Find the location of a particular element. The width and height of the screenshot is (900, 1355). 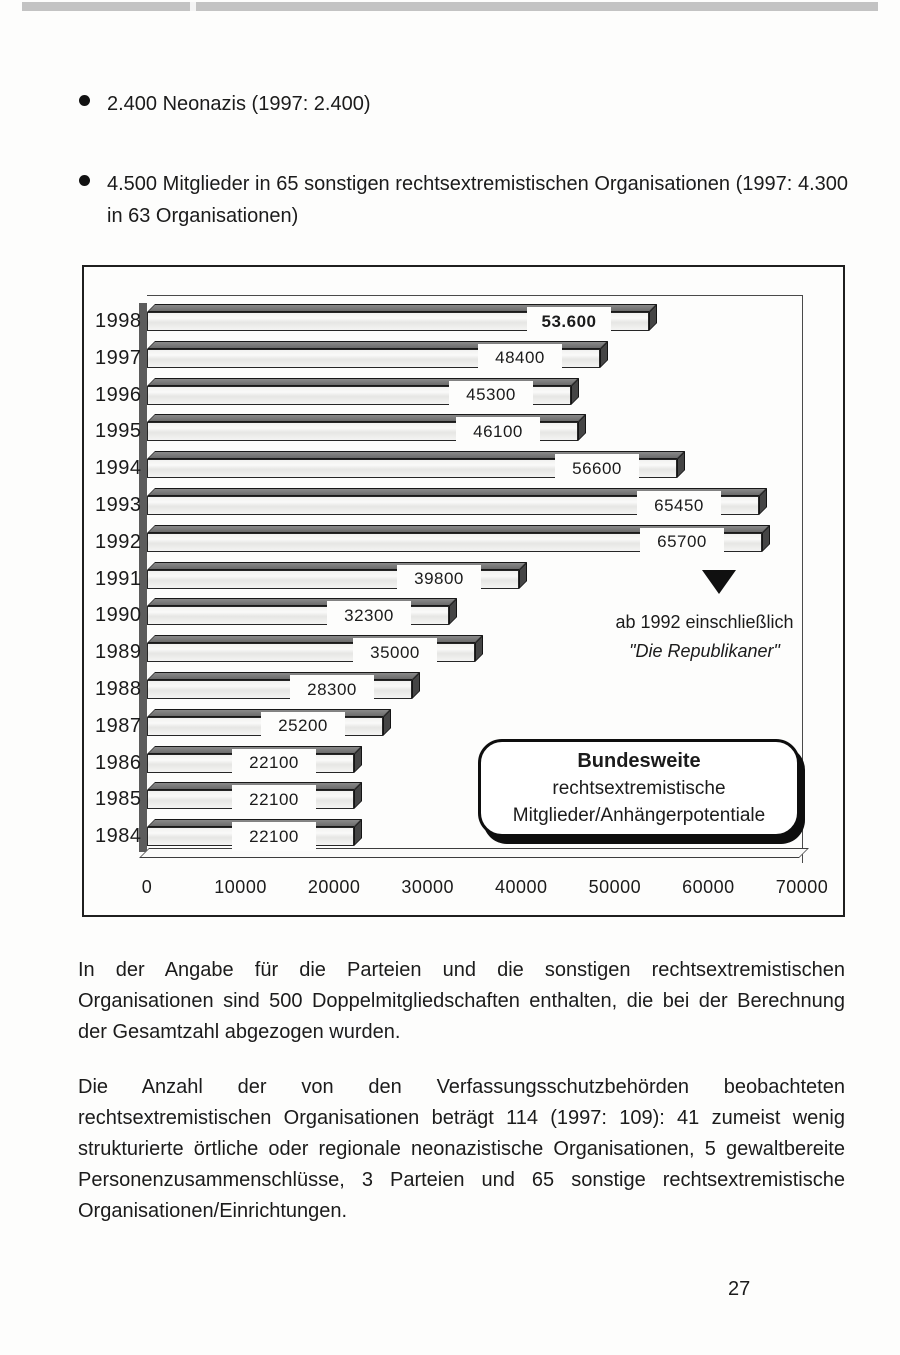

bar-row: 56600 is located at coordinates (416, 467).